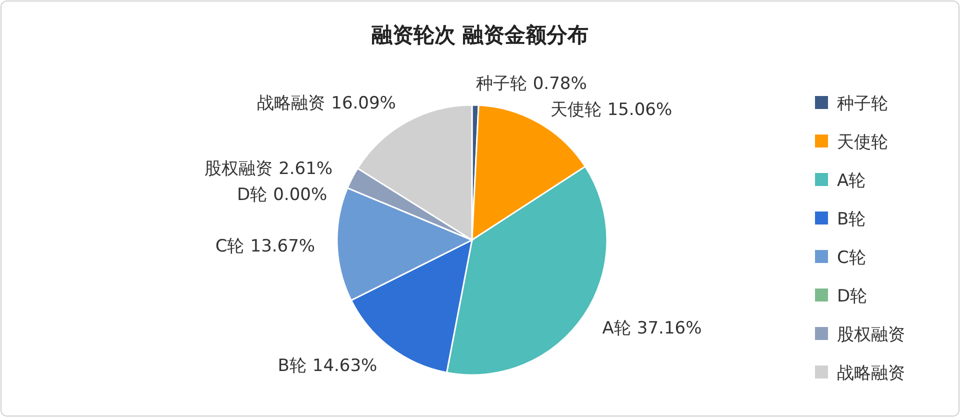 The image size is (960, 417). I want to click on legend-label: A轮, so click(851, 181).